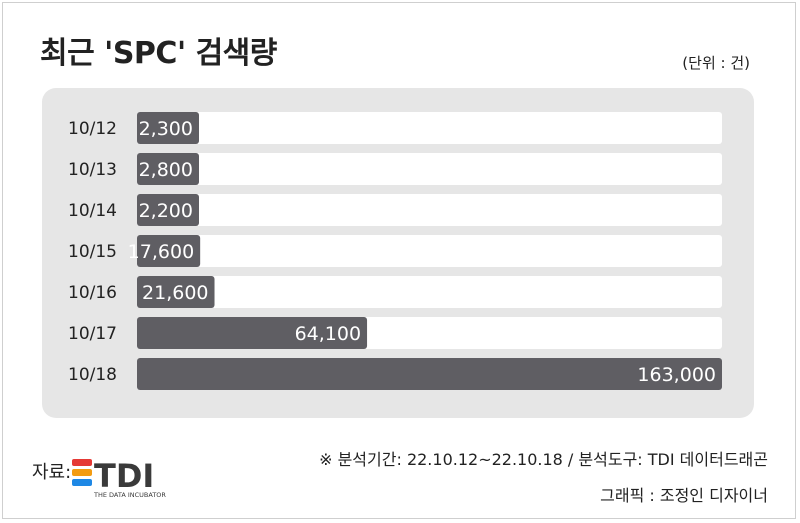 The height and width of the screenshot is (523, 800). Describe the element at coordinates (716, 63) in the screenshot. I see `unit-label: (단위 : 건)` at that location.